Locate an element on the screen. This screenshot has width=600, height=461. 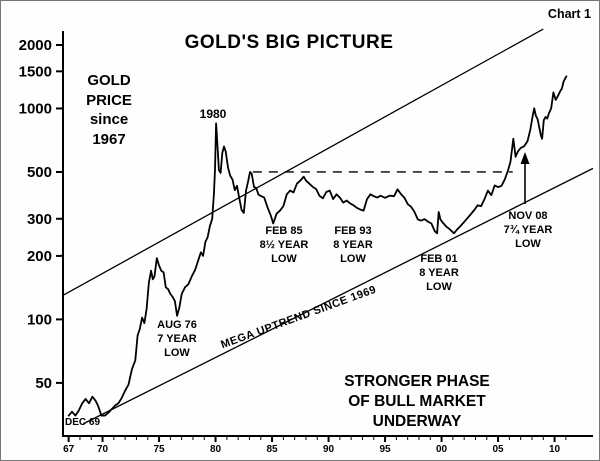
x-axis-tick-label: 85 is located at coordinates (272, 449).